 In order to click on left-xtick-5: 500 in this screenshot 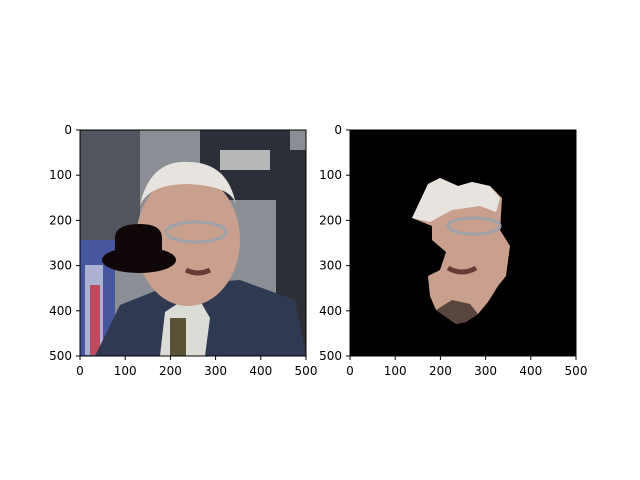, I will do `click(306, 371)`.